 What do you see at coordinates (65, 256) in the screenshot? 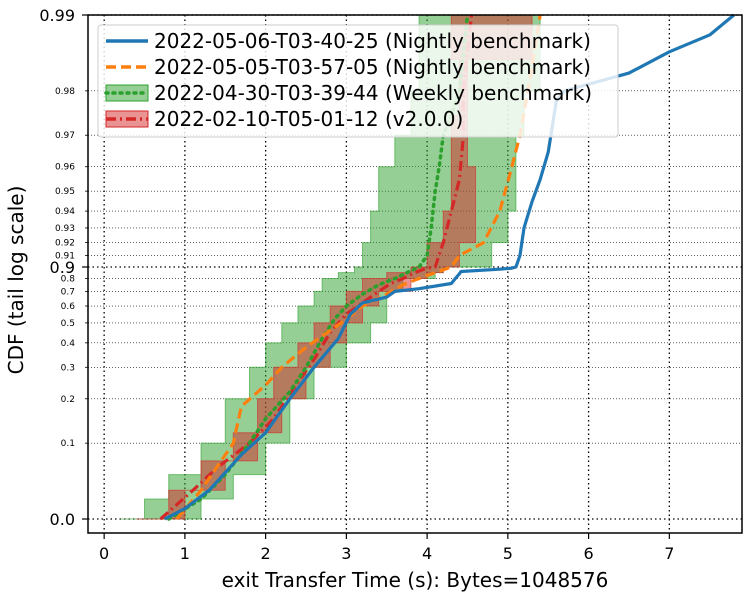
I see `y-minor-tick-label: 0.91` at bounding box center [65, 256].